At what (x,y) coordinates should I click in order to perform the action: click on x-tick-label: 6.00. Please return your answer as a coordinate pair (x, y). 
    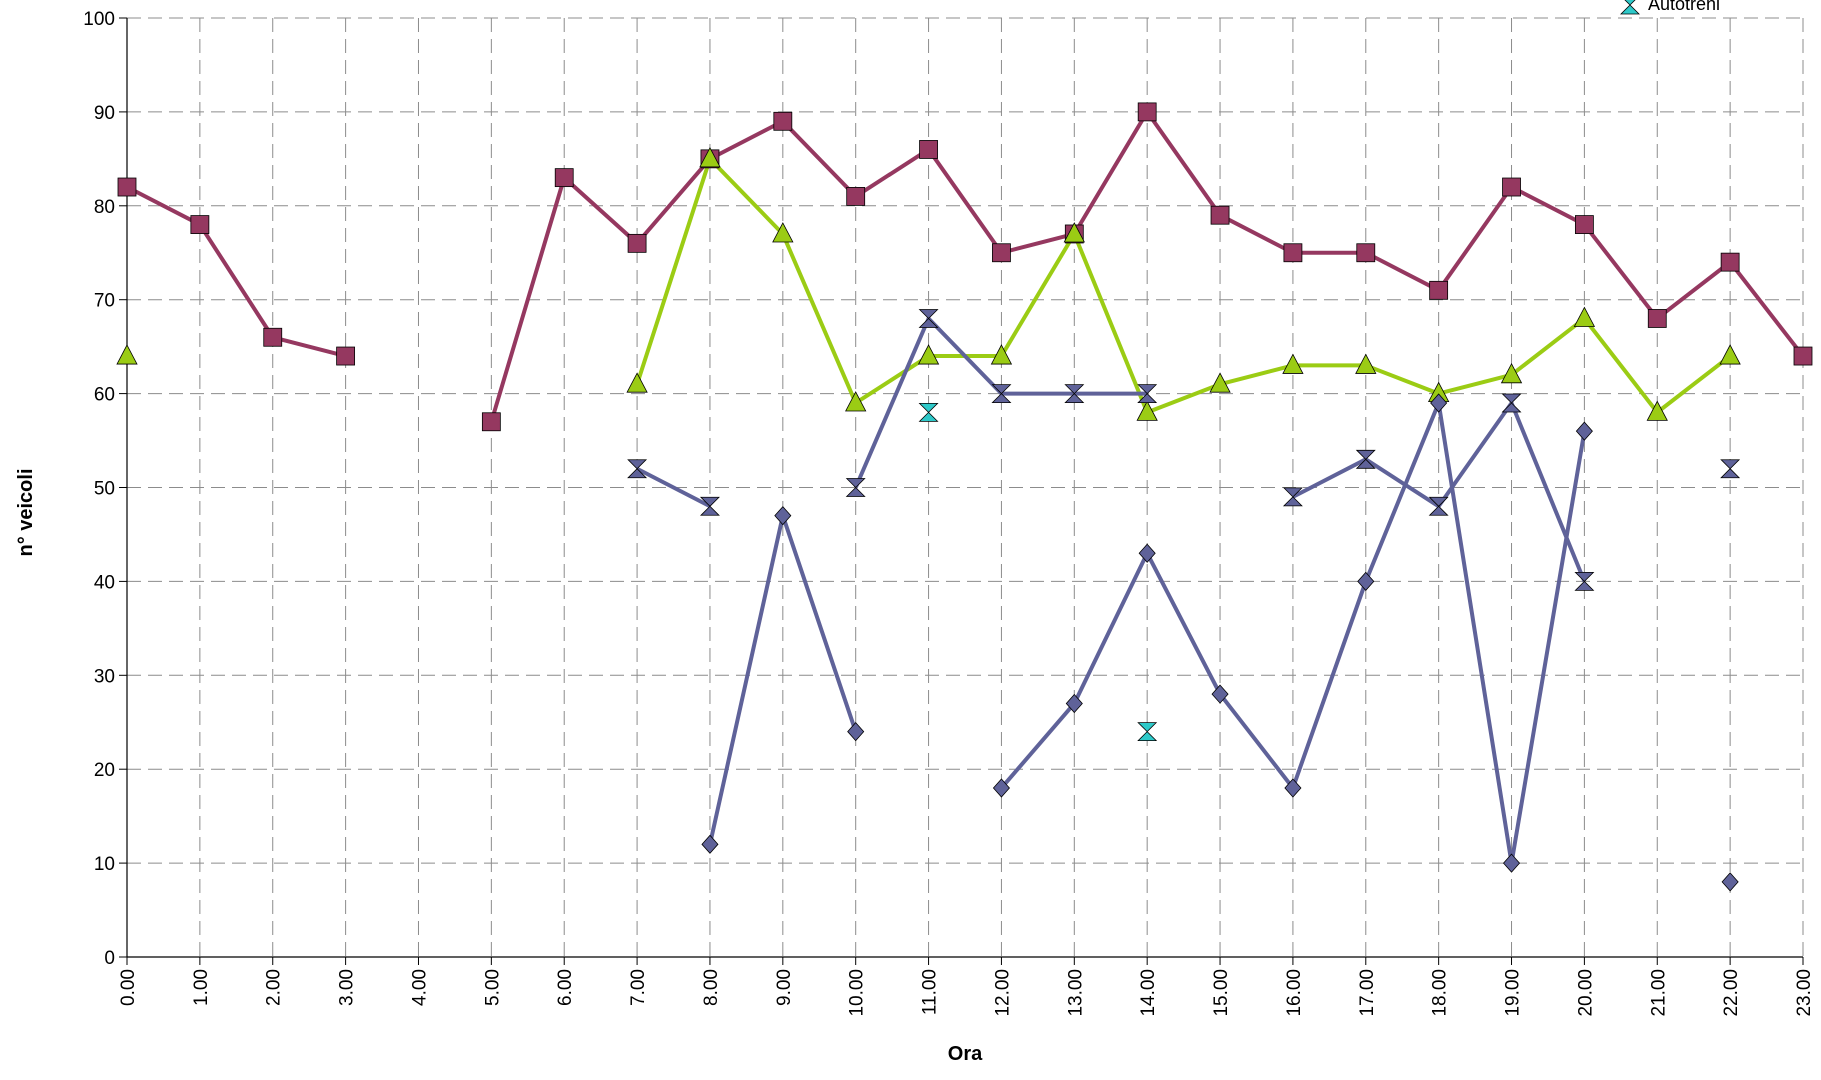
    Looking at the image, I should click on (565, 987).